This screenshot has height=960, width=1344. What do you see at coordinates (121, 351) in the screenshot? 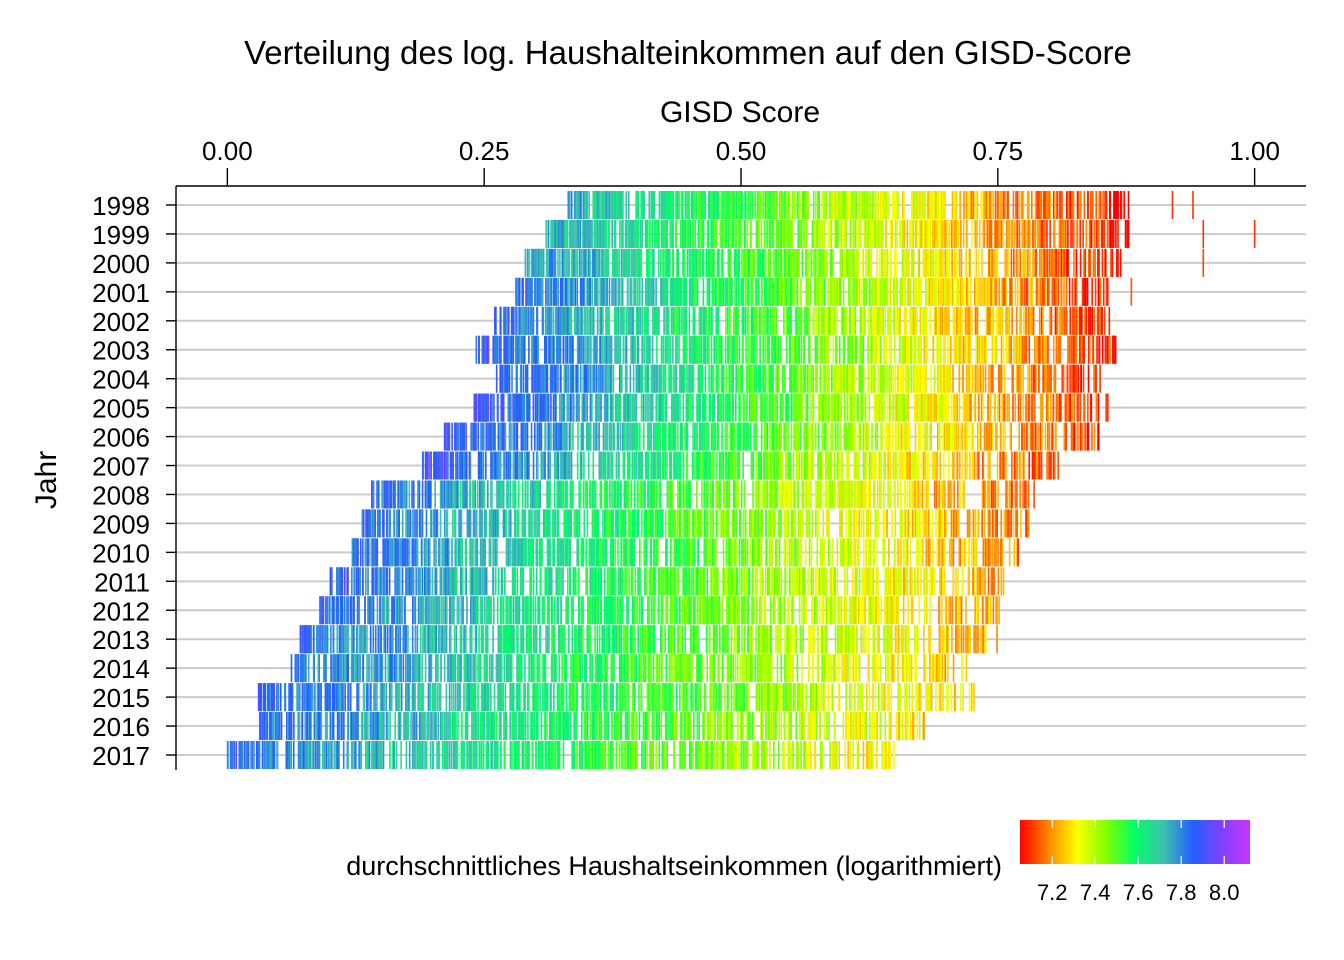
I see `y-tick-label: 2003` at bounding box center [121, 351].